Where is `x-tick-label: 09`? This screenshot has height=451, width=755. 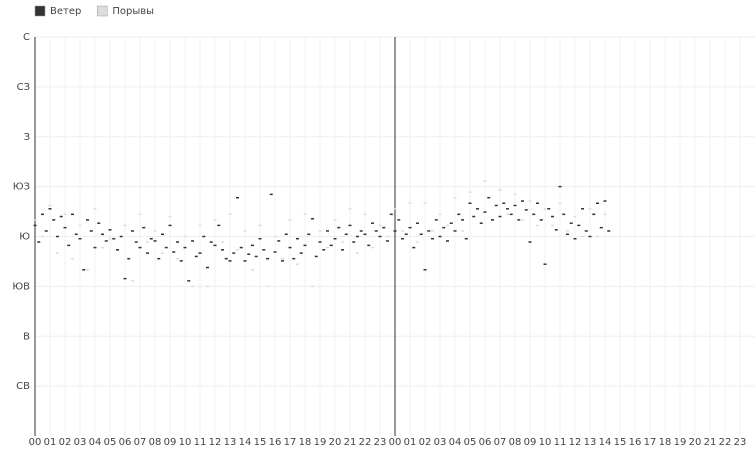
x-tick-label: 09 is located at coordinates (530, 442).